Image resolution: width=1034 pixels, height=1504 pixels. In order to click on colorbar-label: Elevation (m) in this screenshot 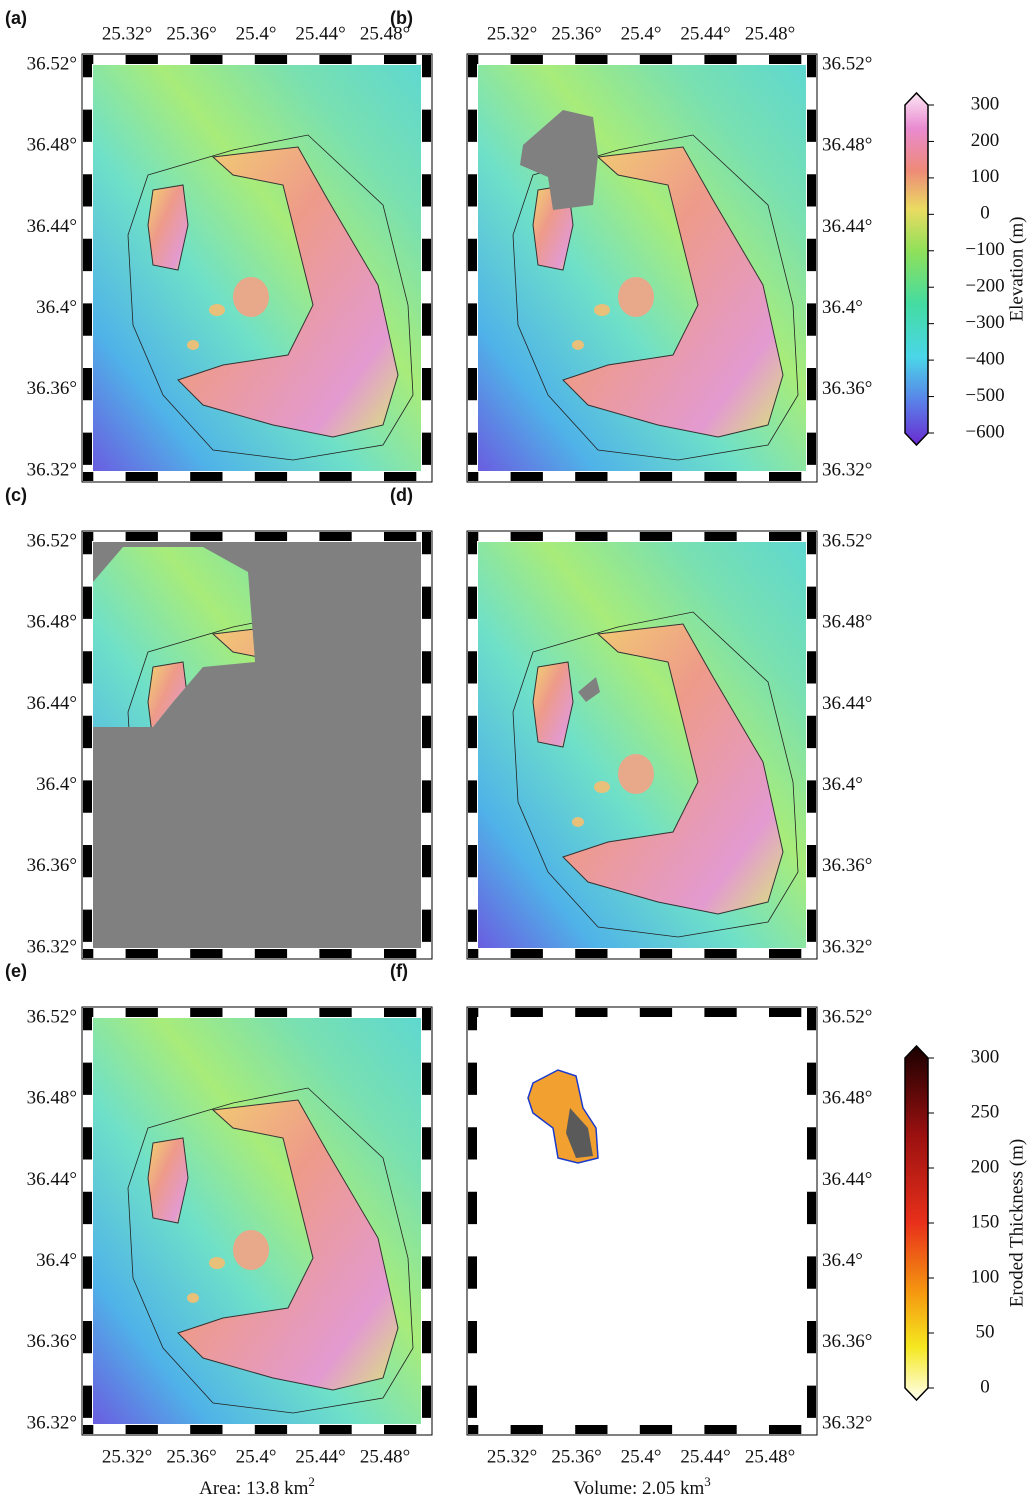, I will do `click(1016, 269)`.